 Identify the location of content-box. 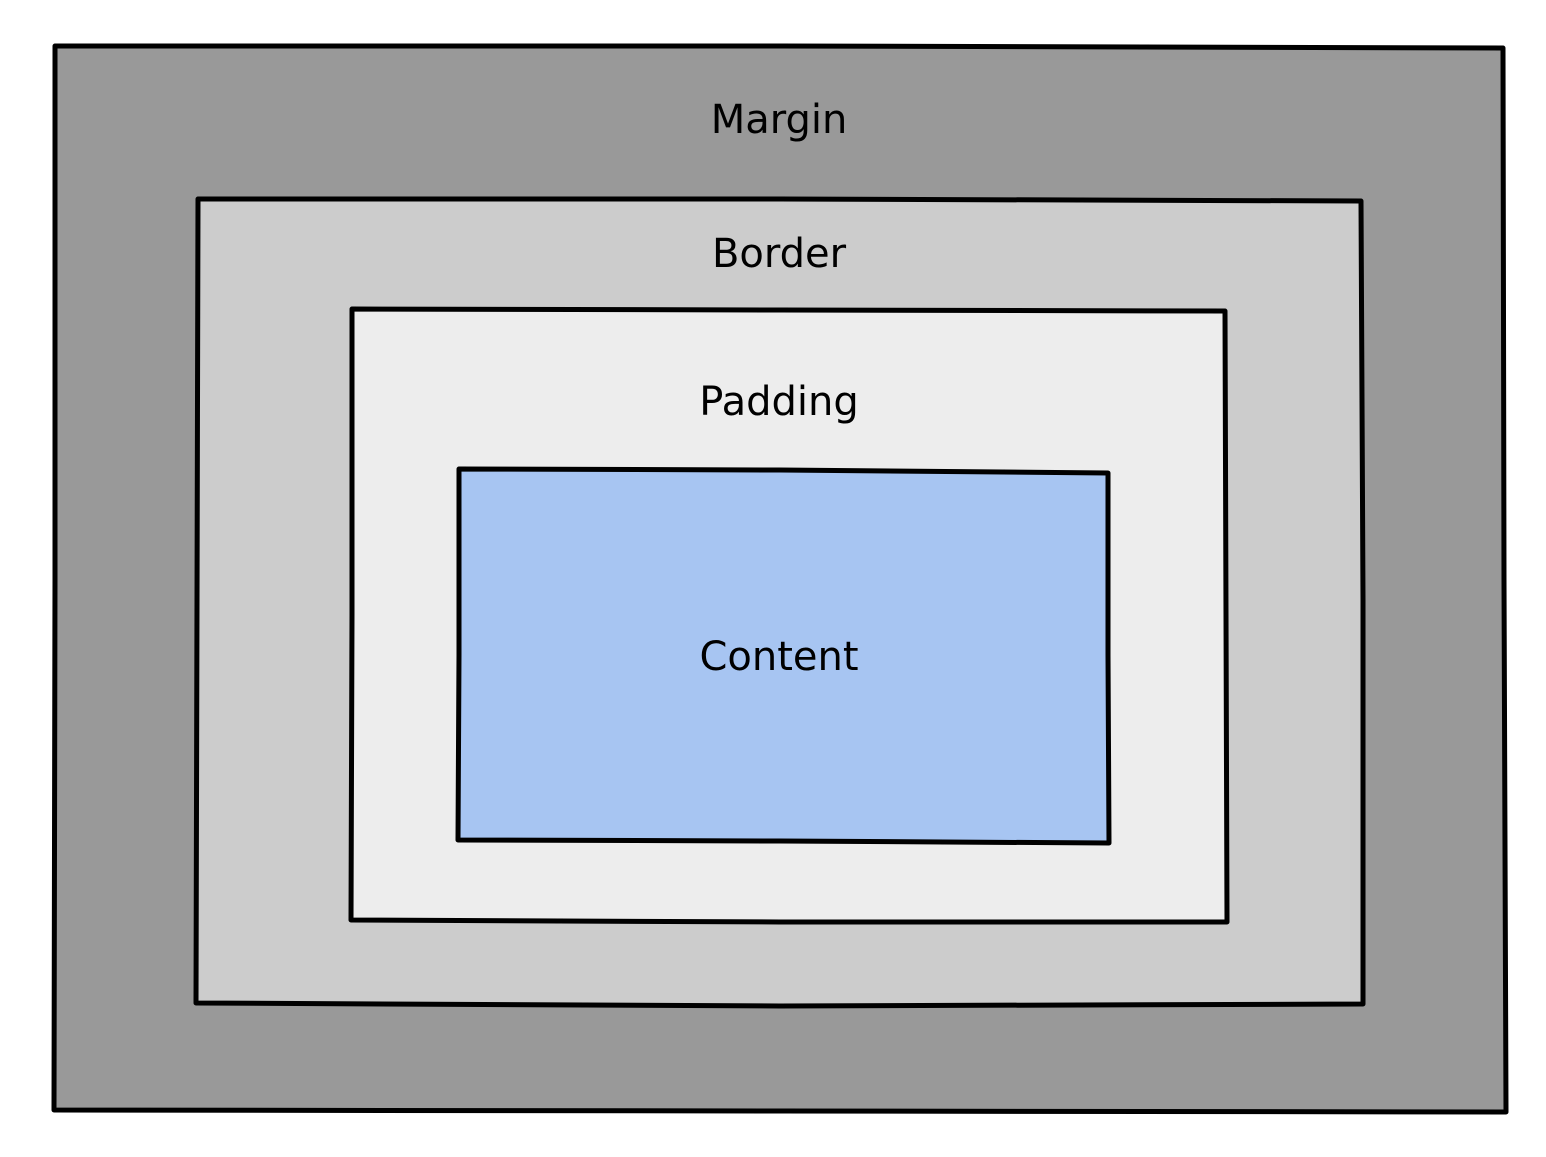
(783, 656).